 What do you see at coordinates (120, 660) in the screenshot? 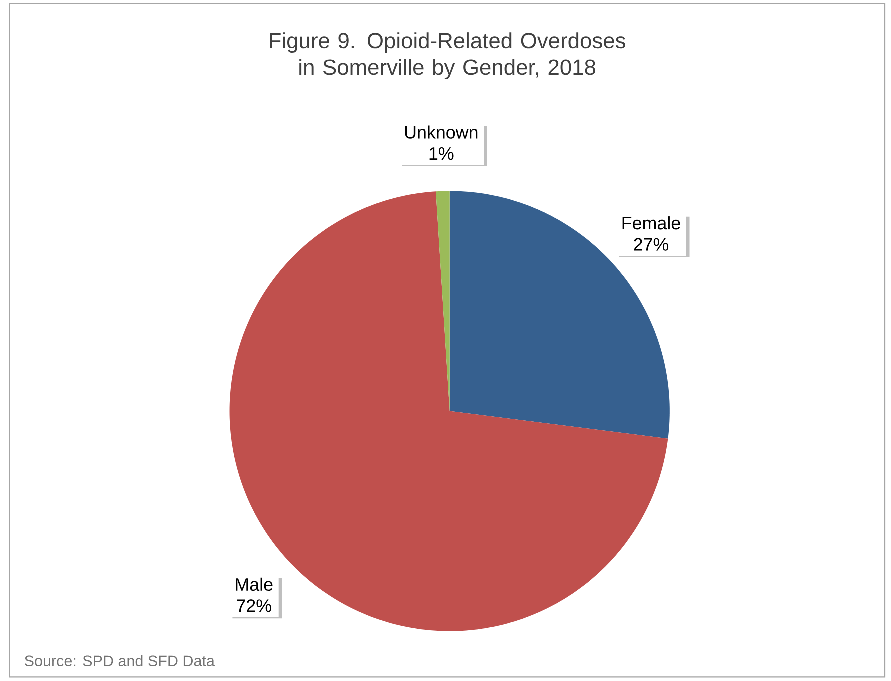
I see `source-note: Source: SPD and SFD Data` at bounding box center [120, 660].